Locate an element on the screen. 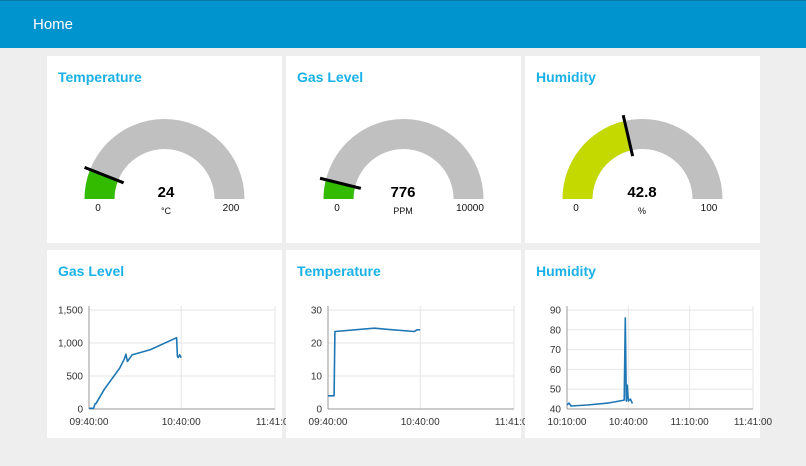 The width and height of the screenshot is (806, 466). gauge-value: 776 is located at coordinates (402, 192).